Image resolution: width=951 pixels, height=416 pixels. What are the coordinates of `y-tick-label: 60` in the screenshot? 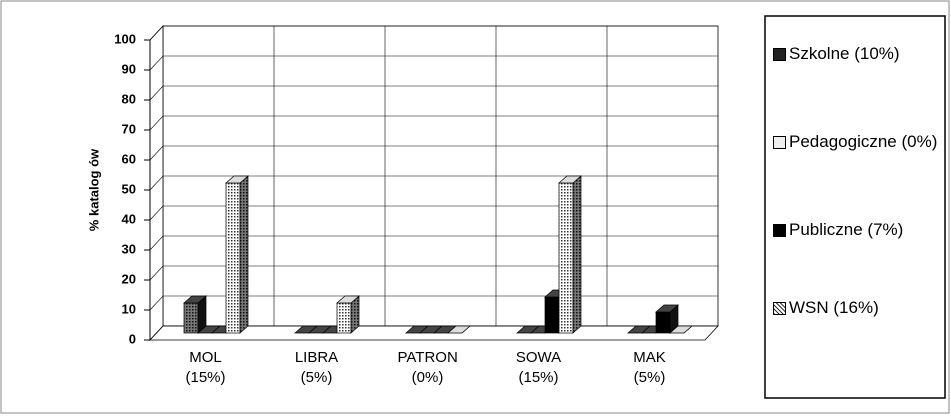 It's located at (129, 158).